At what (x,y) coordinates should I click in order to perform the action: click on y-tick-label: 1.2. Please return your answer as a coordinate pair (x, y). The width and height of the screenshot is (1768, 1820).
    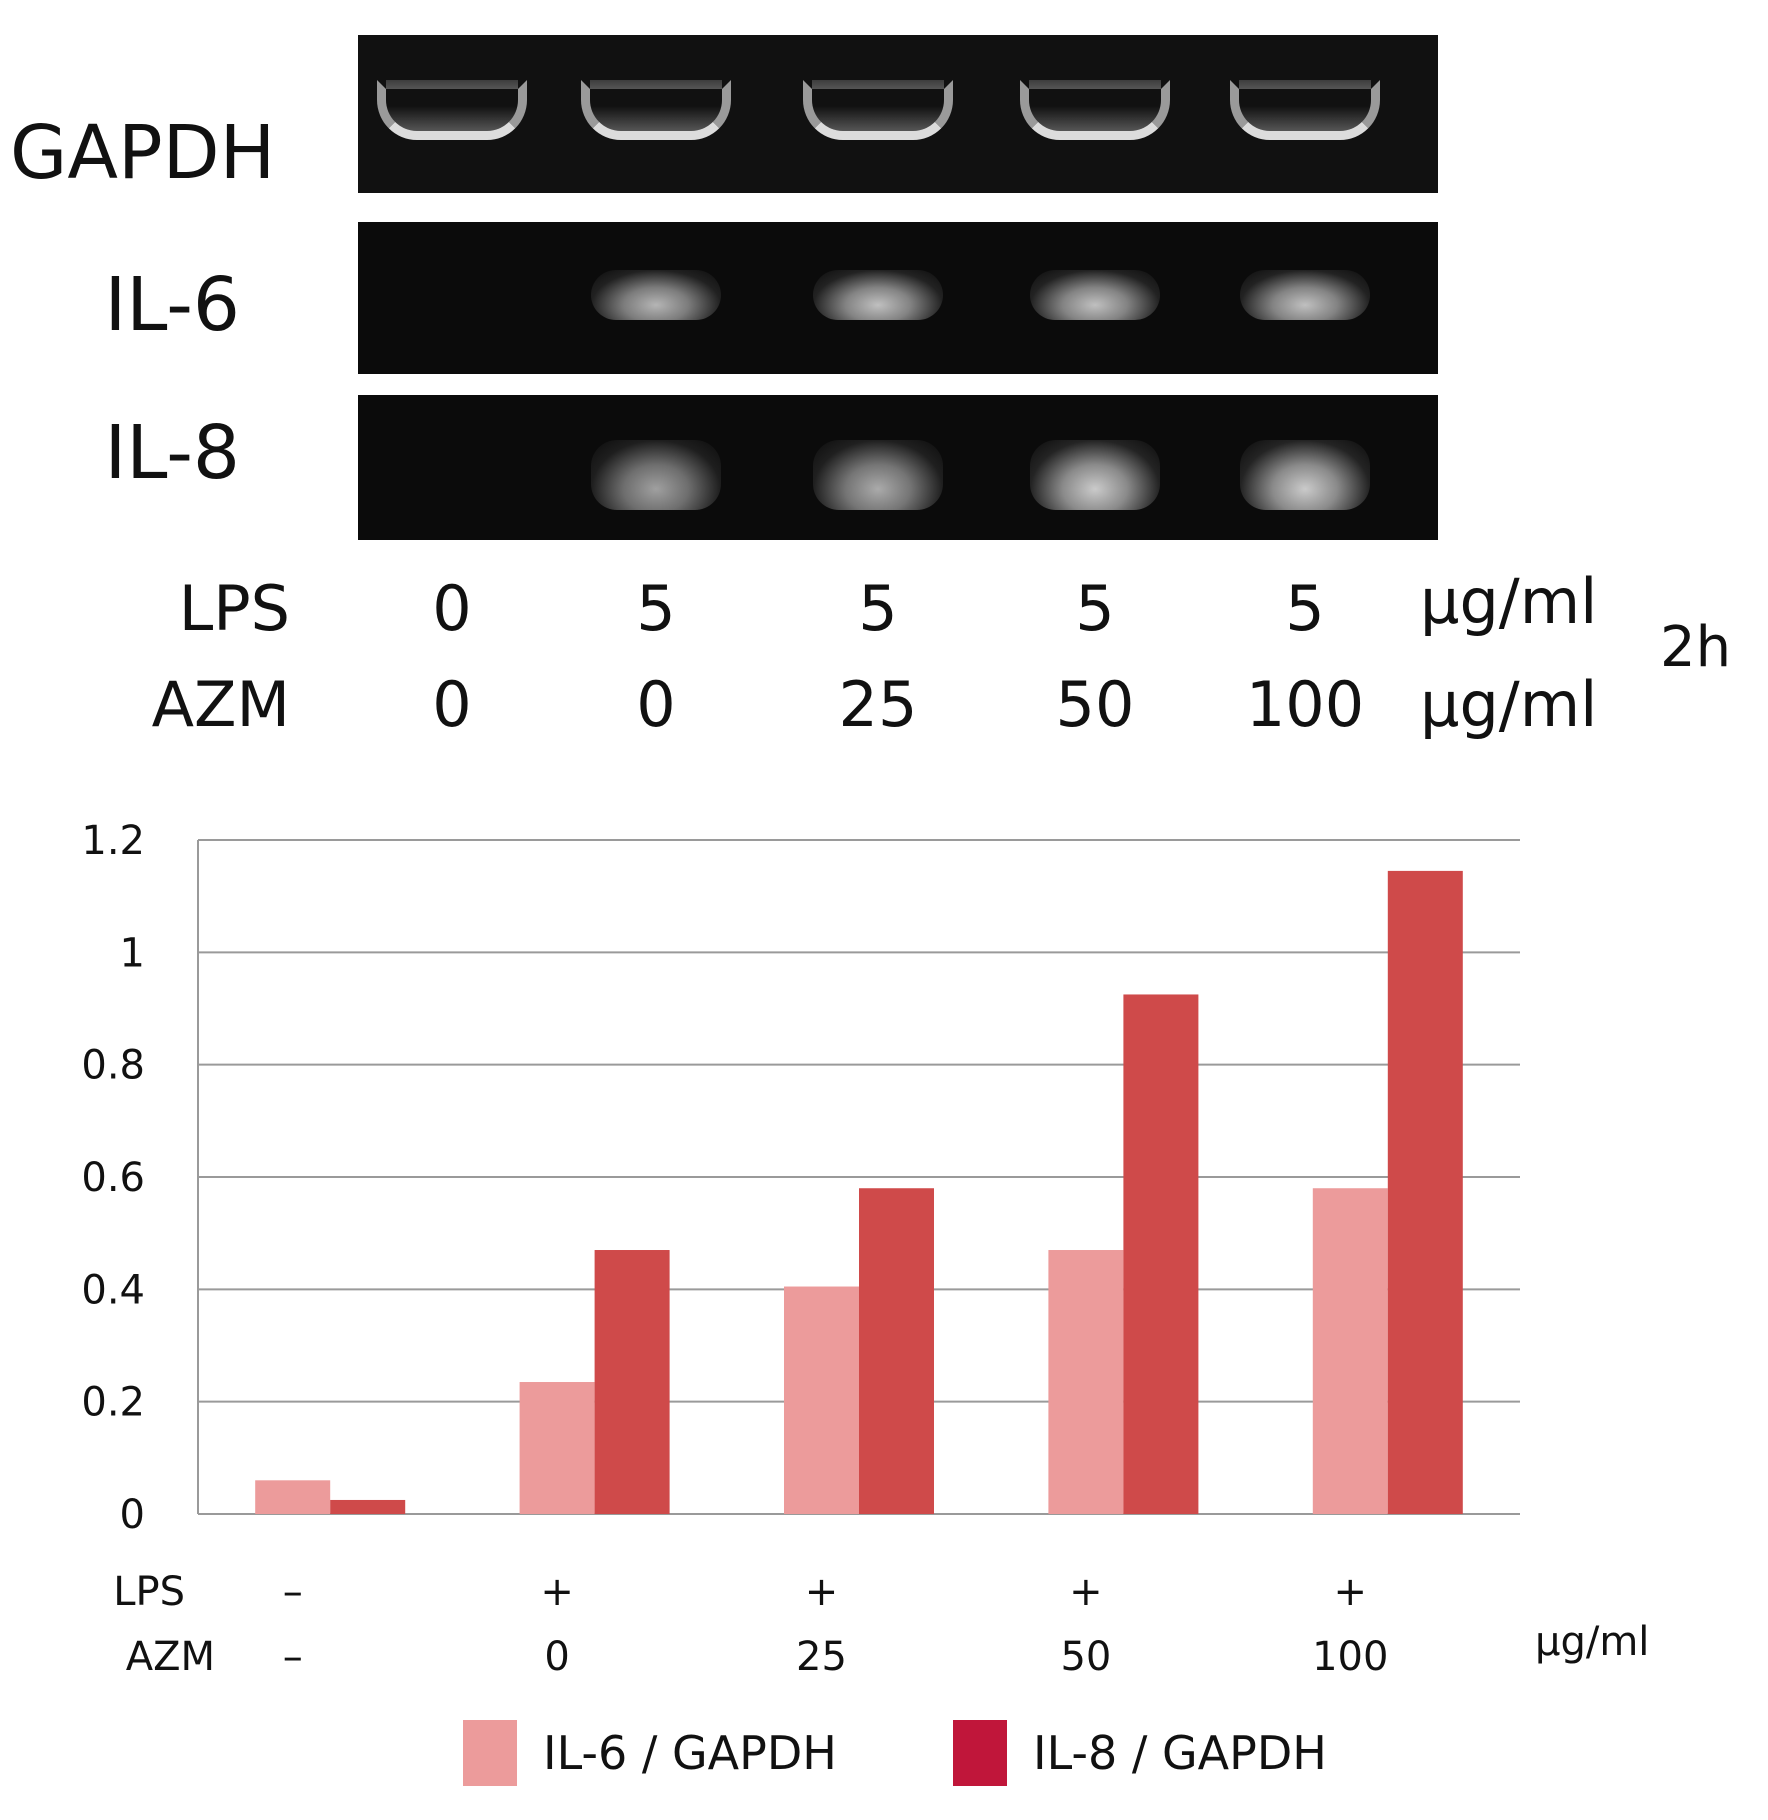
    Looking at the image, I should click on (113, 841).